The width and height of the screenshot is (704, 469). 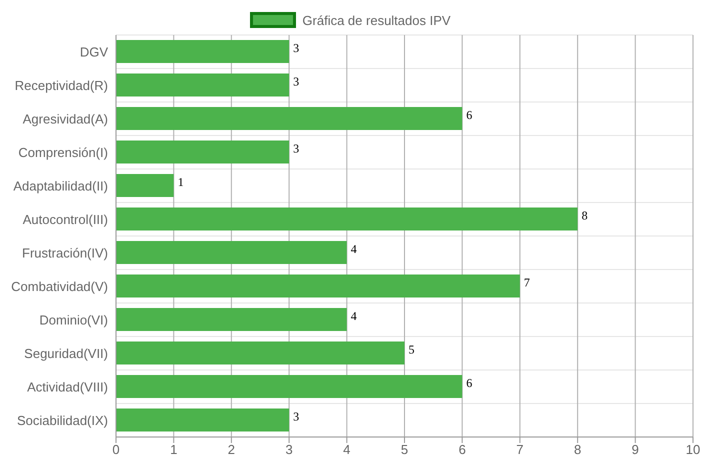 What do you see at coordinates (376, 20) in the screenshot?
I see `legend-label: Gráfica de resultados IPV` at bounding box center [376, 20].